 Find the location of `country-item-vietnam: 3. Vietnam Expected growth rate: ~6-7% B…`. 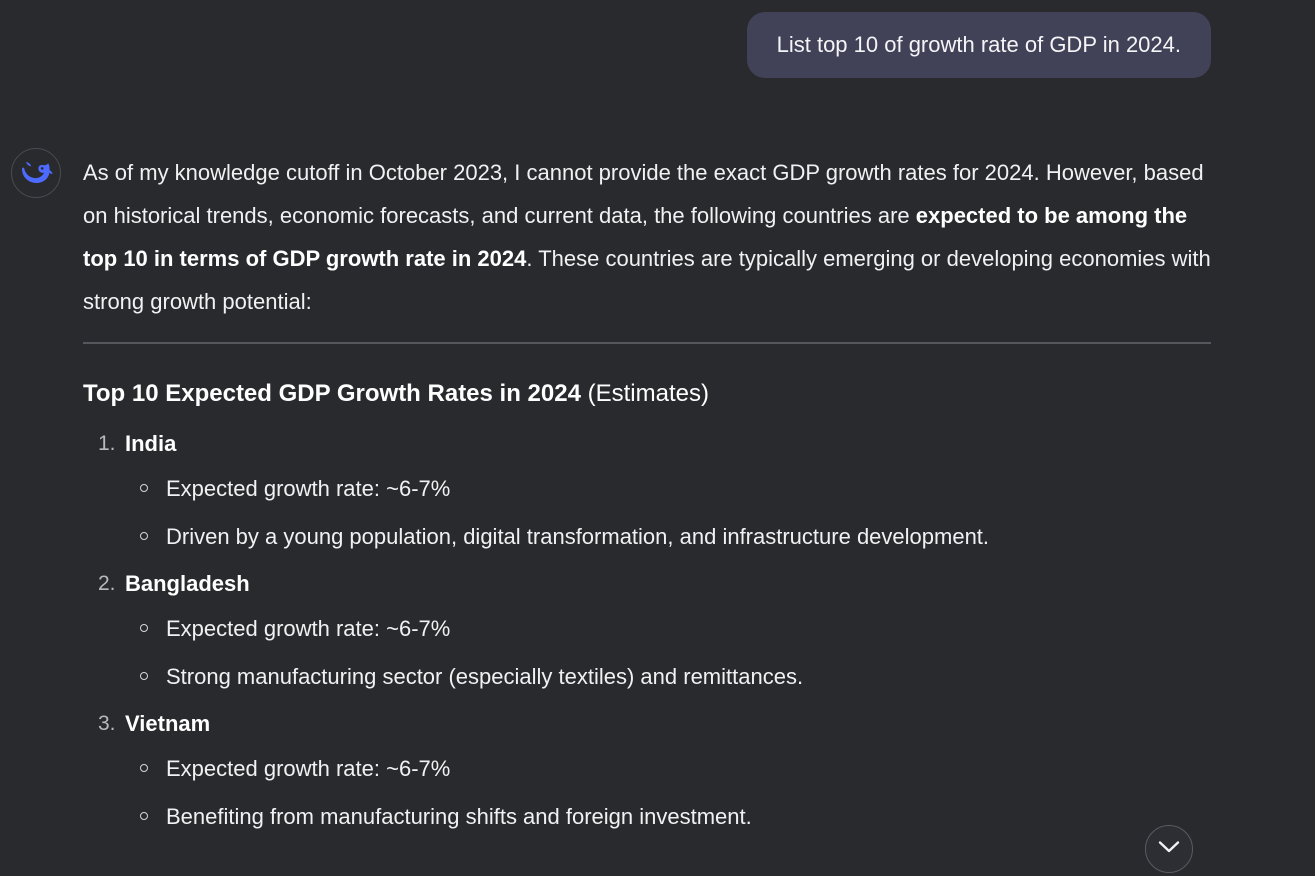

country-item-vietnam: 3. Vietnam Expected growth rate: ~6-7% B… is located at coordinates (647, 773).